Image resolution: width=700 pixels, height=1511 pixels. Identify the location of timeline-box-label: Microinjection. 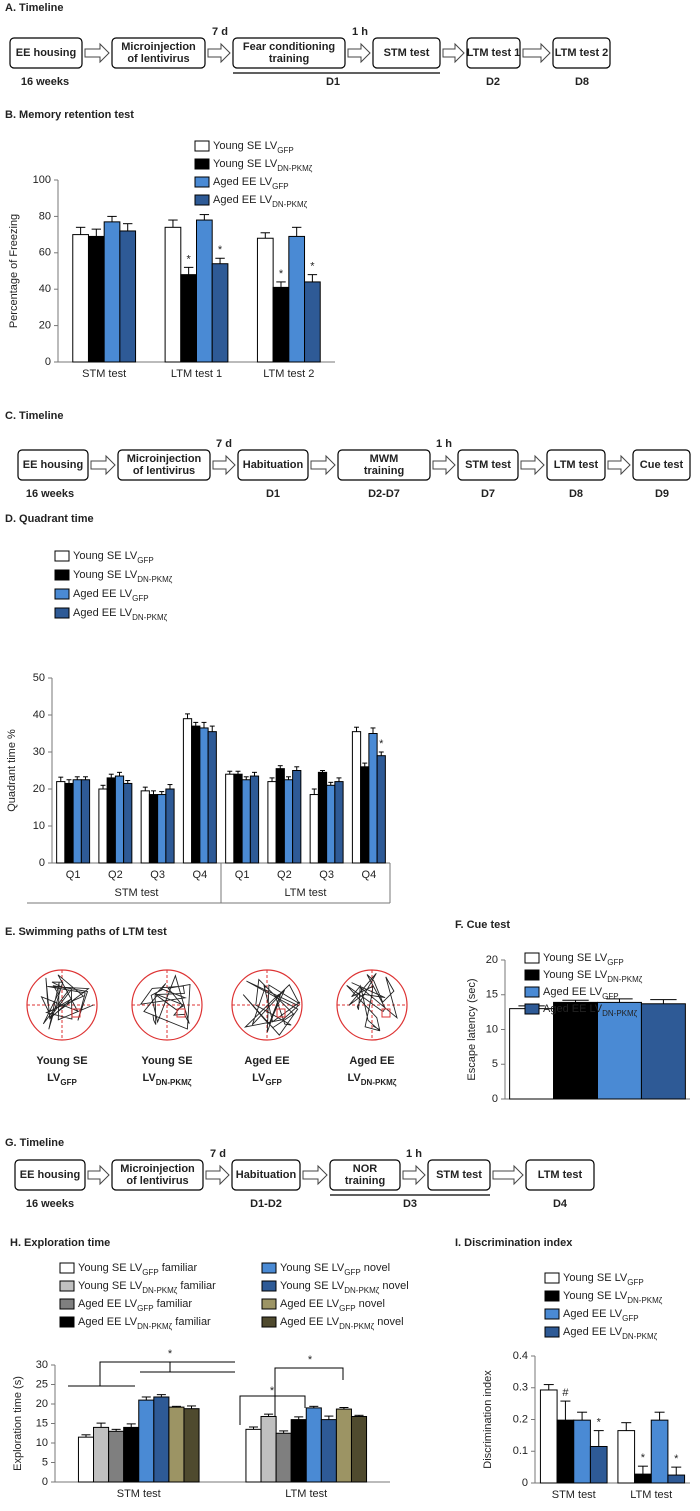
(157, 1169).